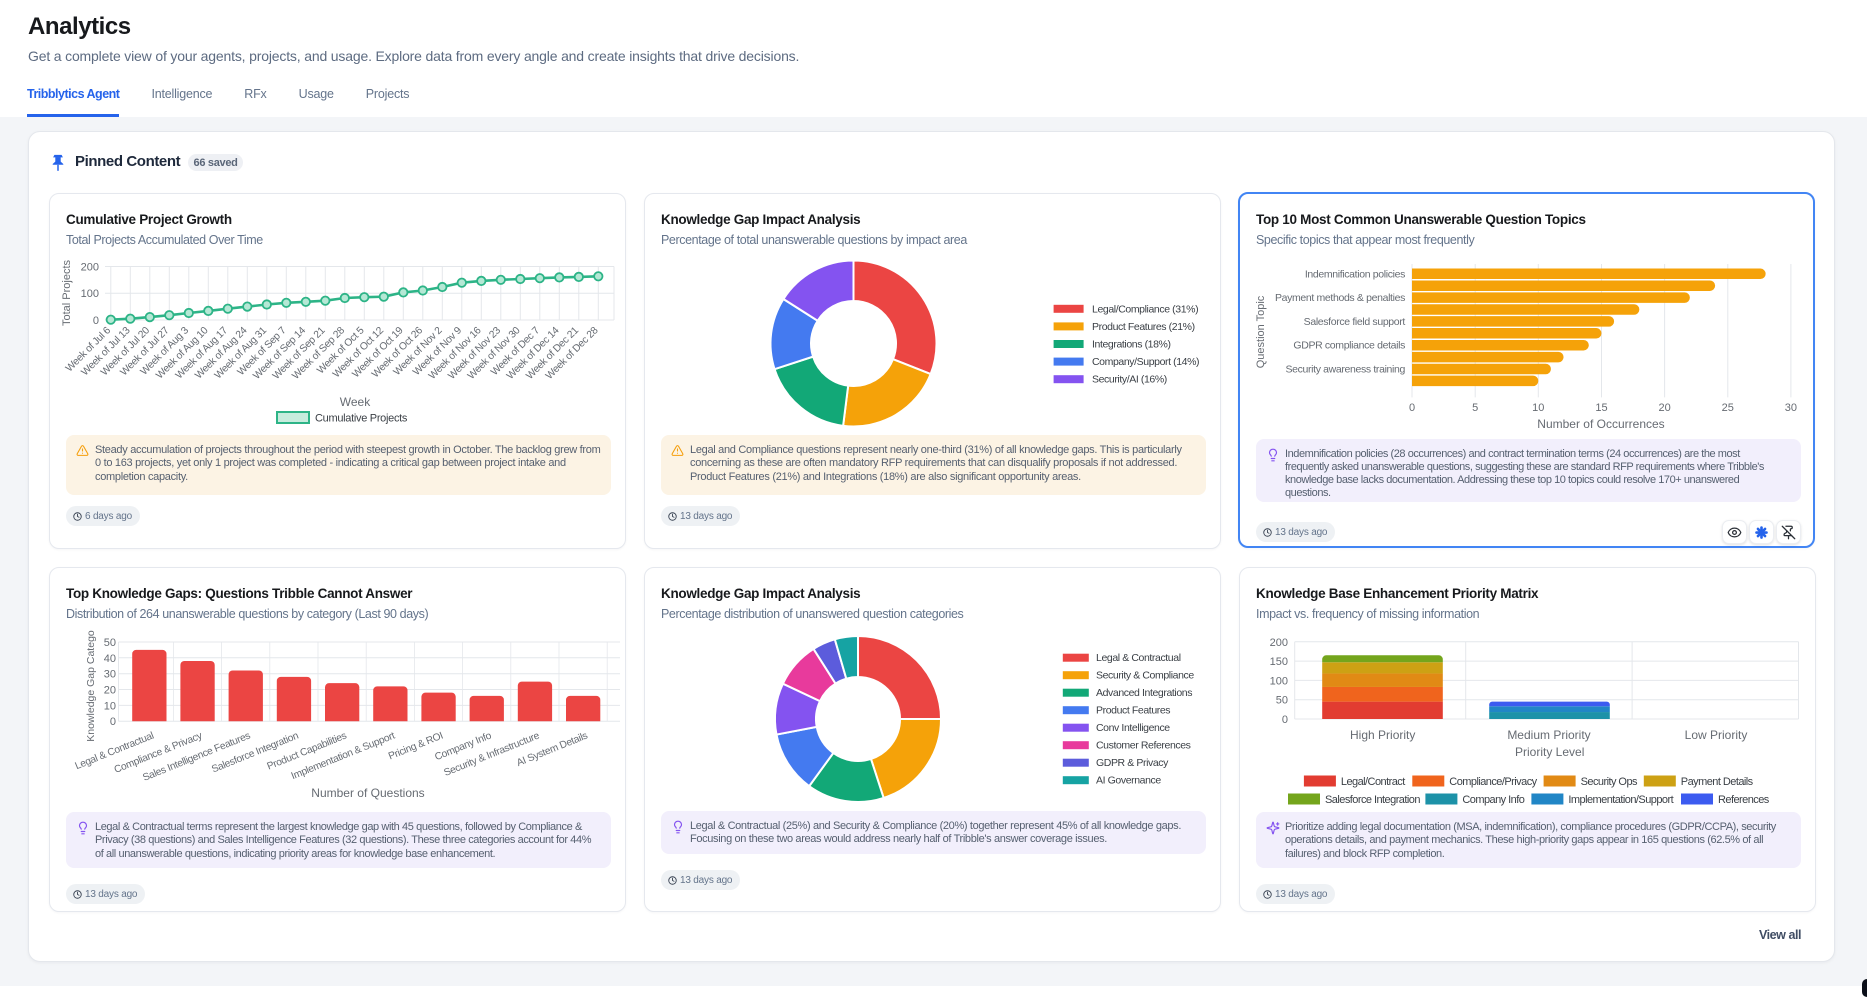 This screenshot has width=1867, height=997. Describe the element at coordinates (367, 793) in the screenshot. I see `svg-text: Number of Questions` at that location.